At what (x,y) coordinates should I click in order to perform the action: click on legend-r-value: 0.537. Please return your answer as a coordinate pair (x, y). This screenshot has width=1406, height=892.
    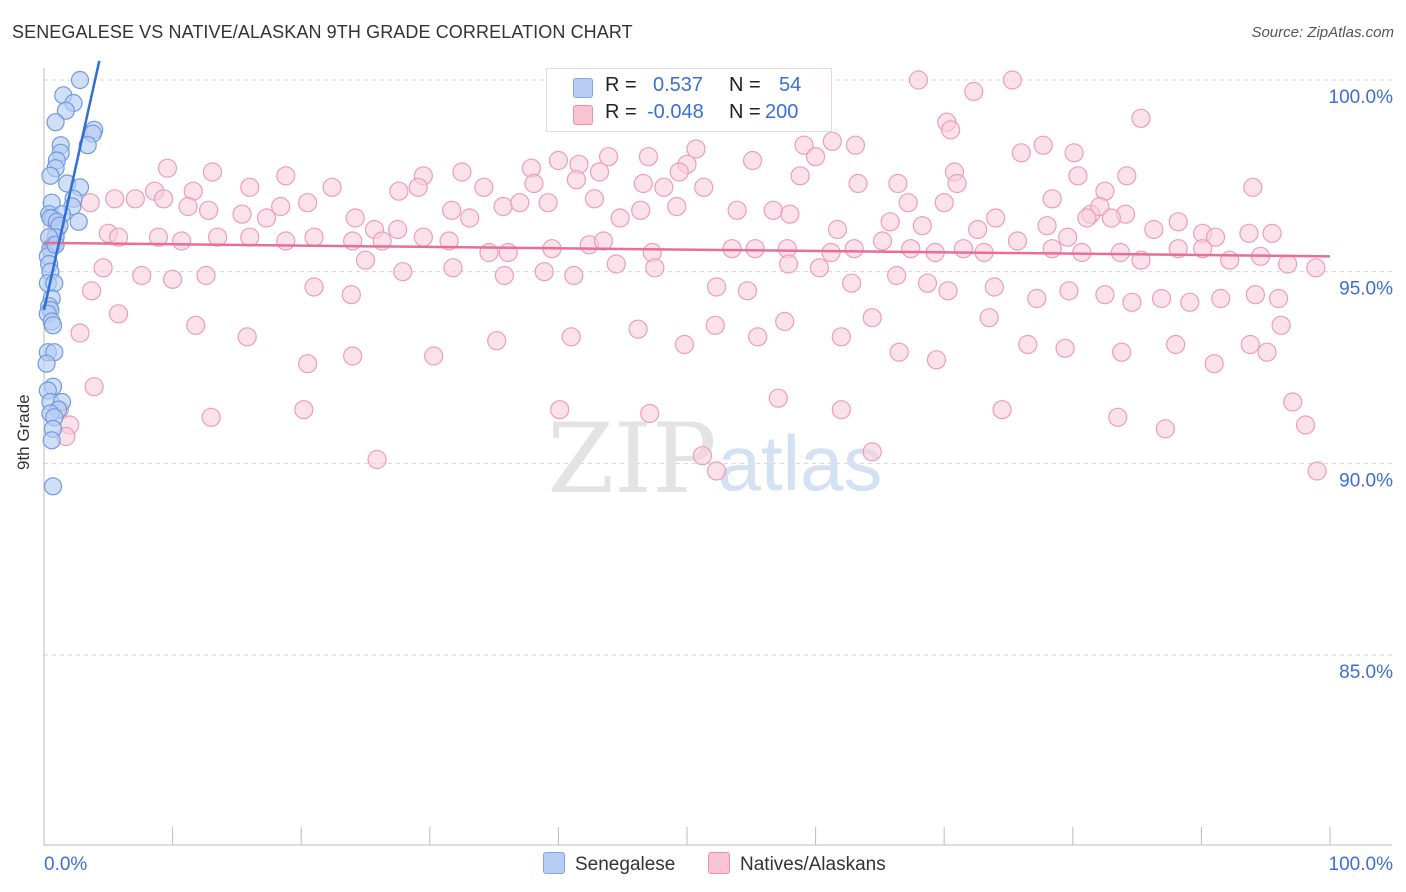
    Looking at the image, I should click on (678, 85).